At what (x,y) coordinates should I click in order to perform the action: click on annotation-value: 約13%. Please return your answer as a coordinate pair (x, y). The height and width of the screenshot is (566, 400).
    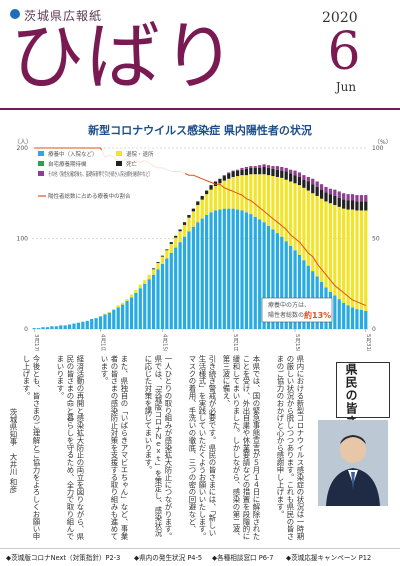
    Looking at the image, I should click on (317, 315).